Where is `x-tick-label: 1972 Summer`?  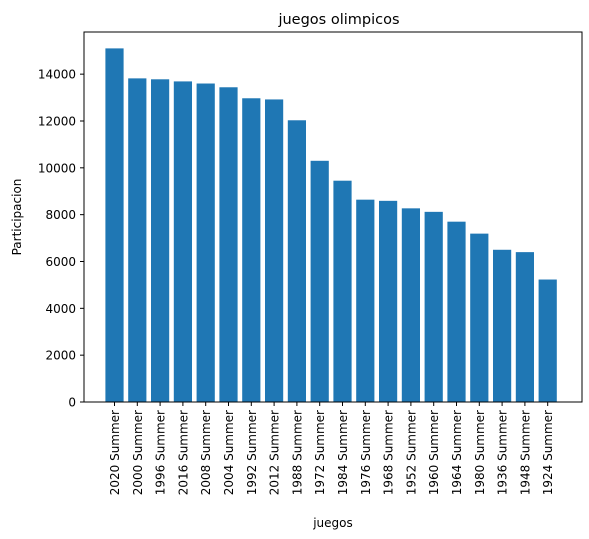 x-tick-label: 1972 Summer is located at coordinates (320, 452).